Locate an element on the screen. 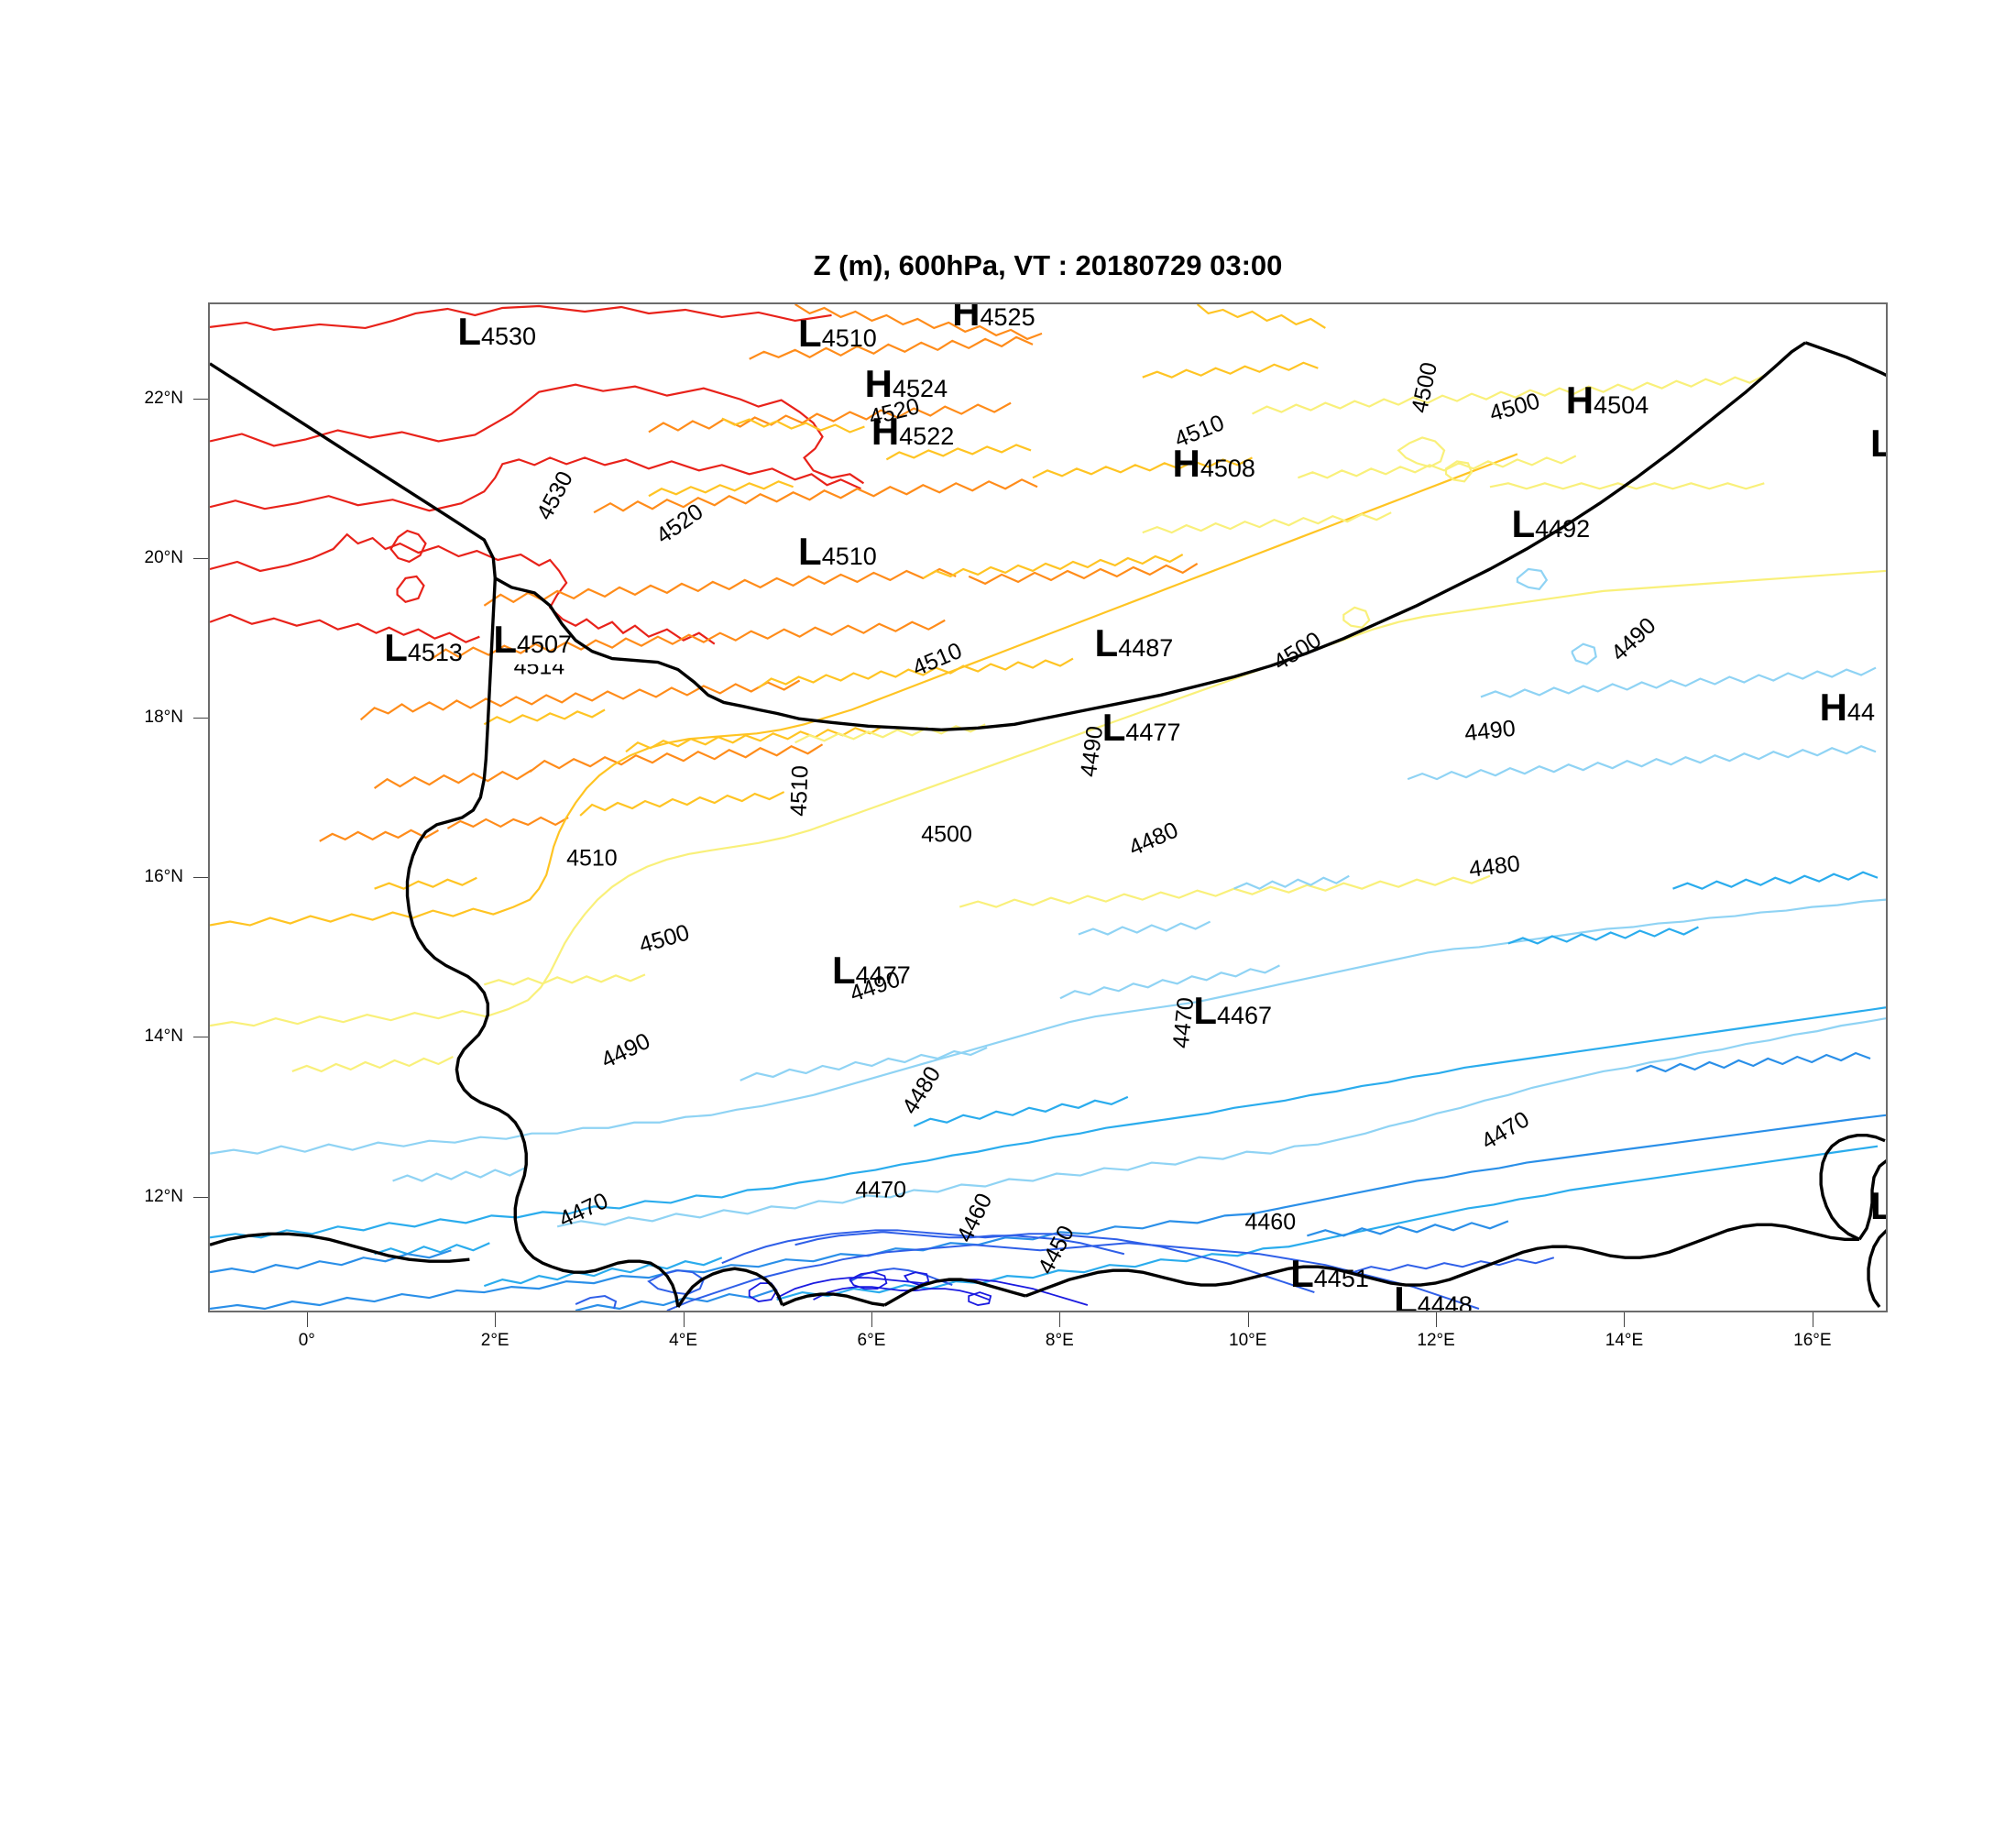 The width and height of the screenshot is (2016, 1833). y-tick-label: 18°N is located at coordinates (163, 717).